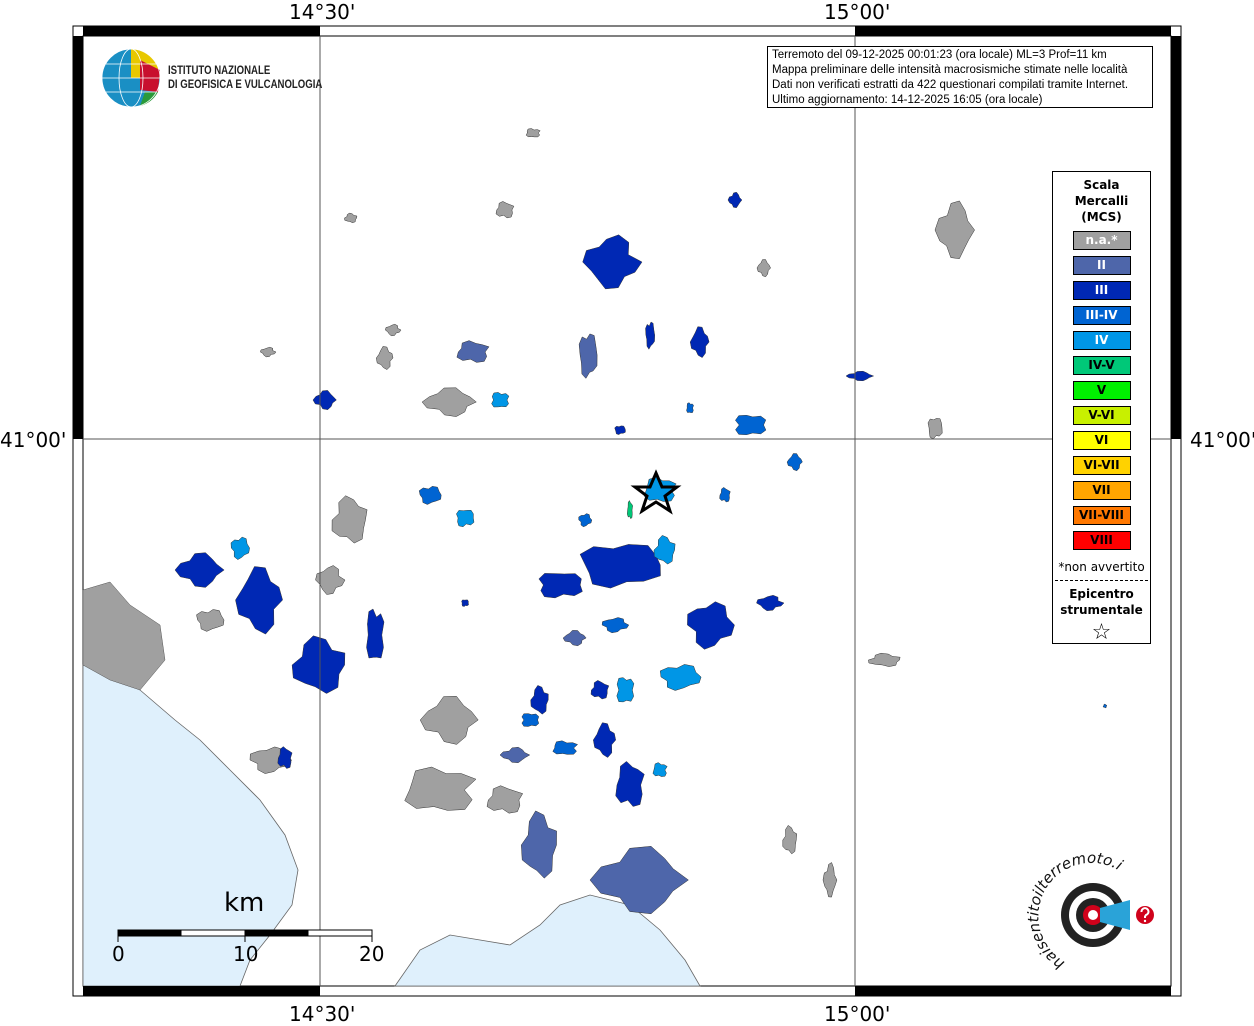 The image size is (1254, 1026). Describe the element at coordinates (131, 78) in the screenshot. I see `ingv-logo-globe` at that location.